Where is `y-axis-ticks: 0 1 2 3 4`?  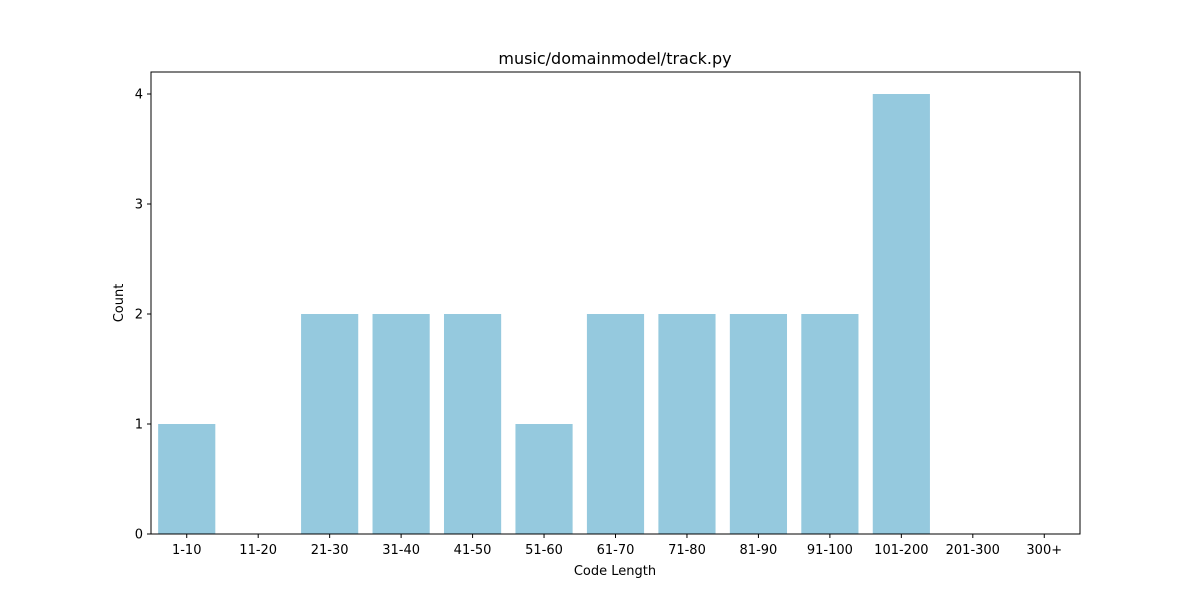 y-axis-ticks: 0 1 2 3 4 is located at coordinates (143, 315).